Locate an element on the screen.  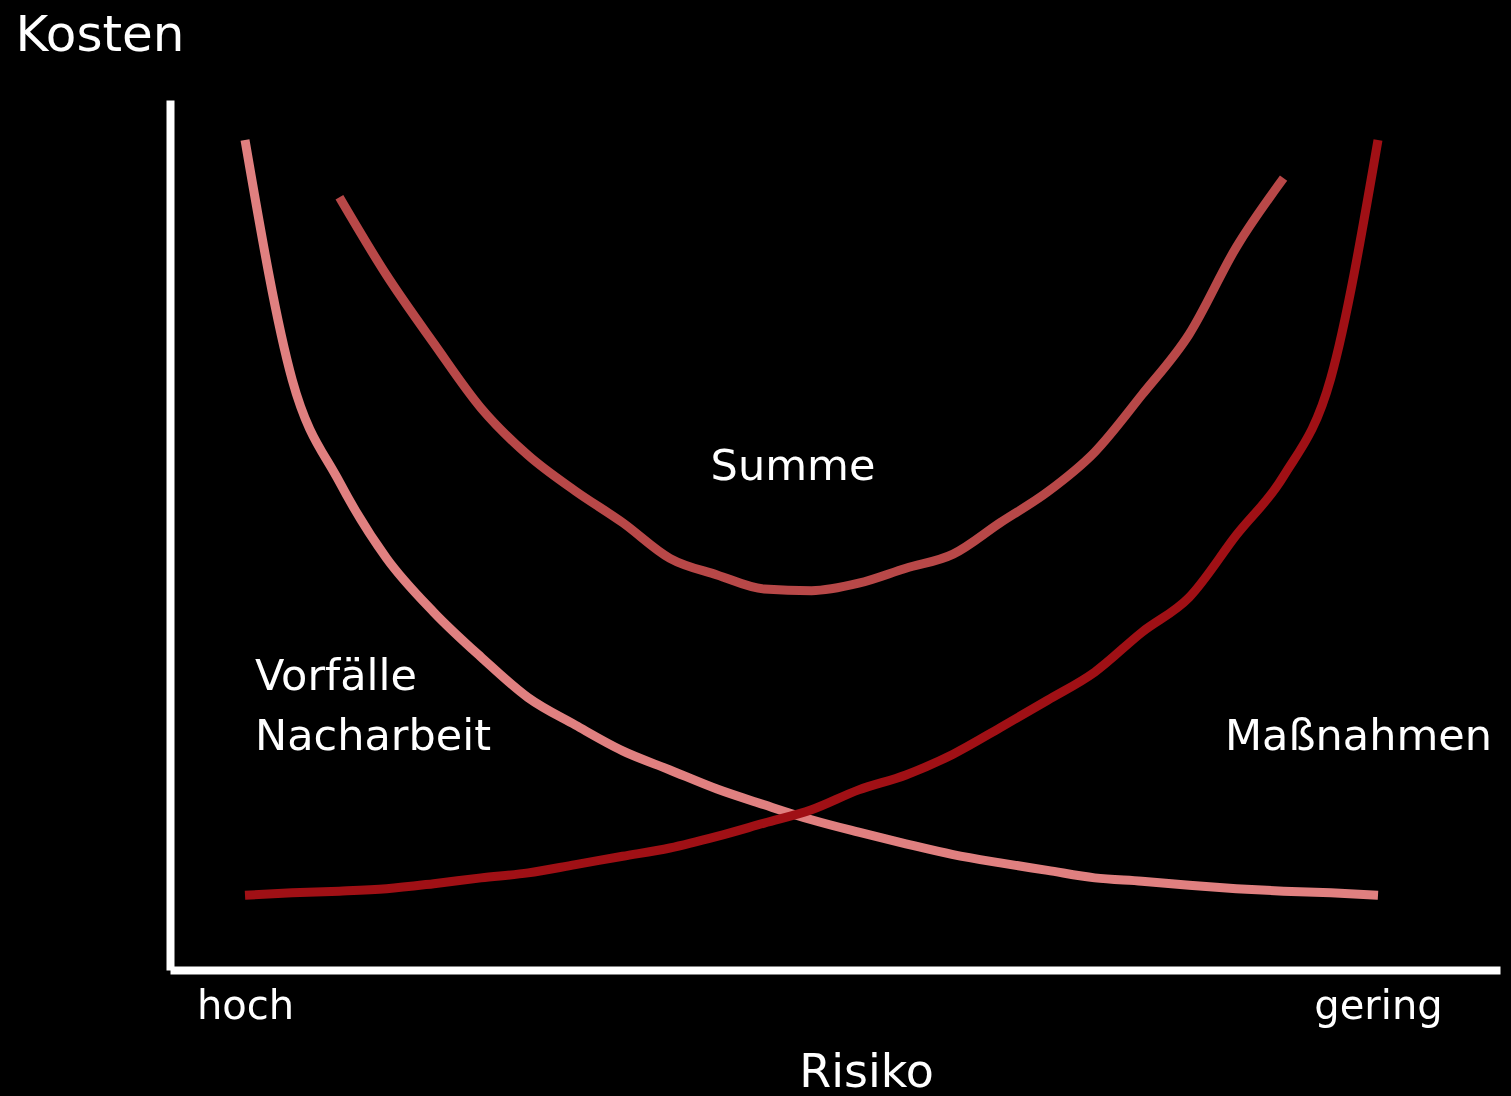
x-tick-label: hoch is located at coordinates (245, 1004).